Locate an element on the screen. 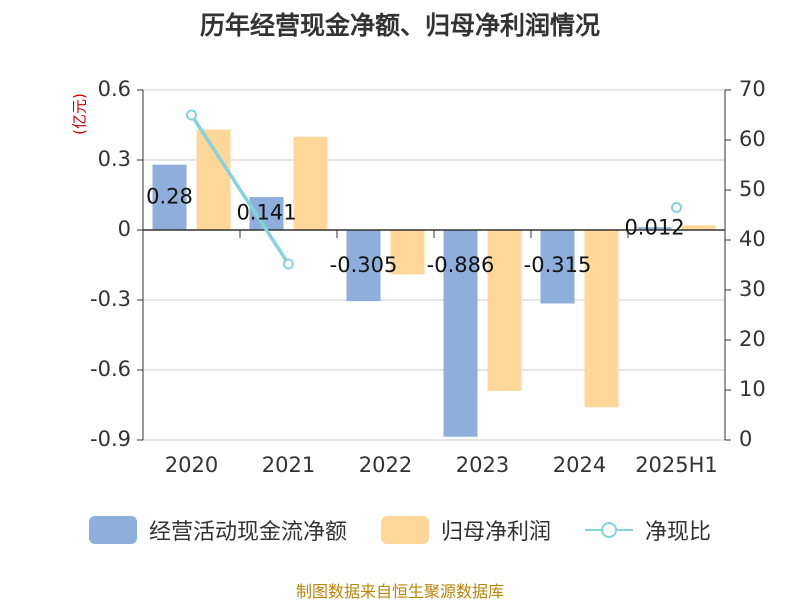 This screenshot has width=800, height=602. y-left-tick-label: 0.6 is located at coordinates (114, 89).